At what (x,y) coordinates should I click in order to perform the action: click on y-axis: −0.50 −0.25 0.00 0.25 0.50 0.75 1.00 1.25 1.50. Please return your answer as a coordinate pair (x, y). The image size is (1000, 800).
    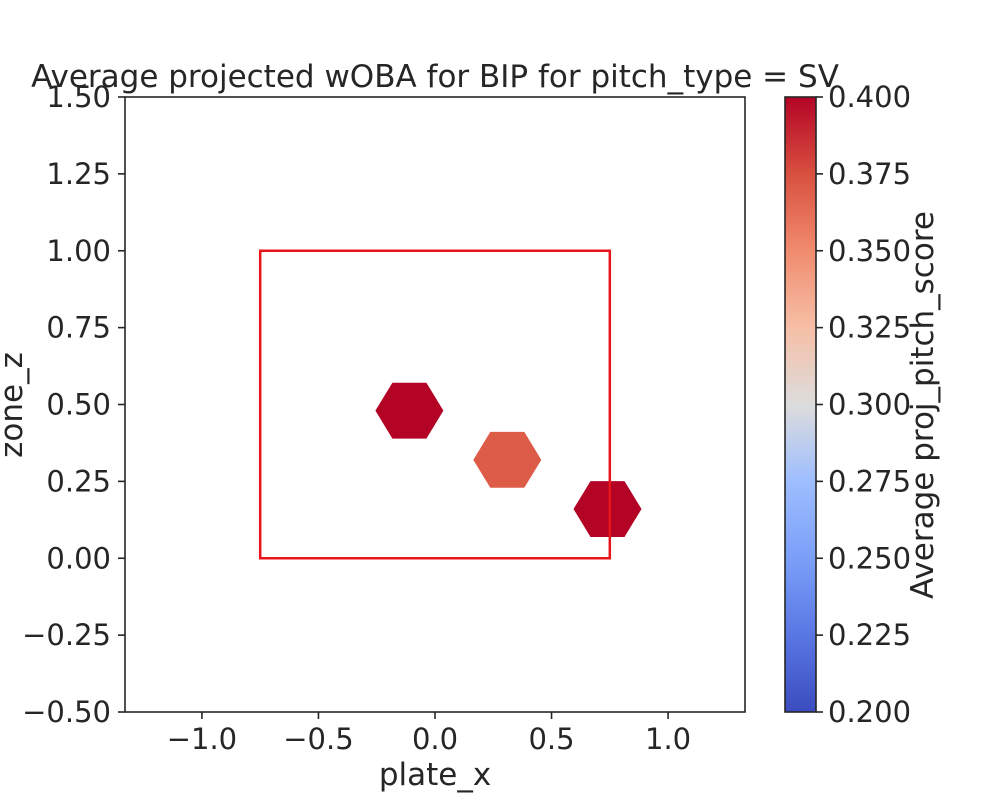
    Looking at the image, I should click on (73, 404).